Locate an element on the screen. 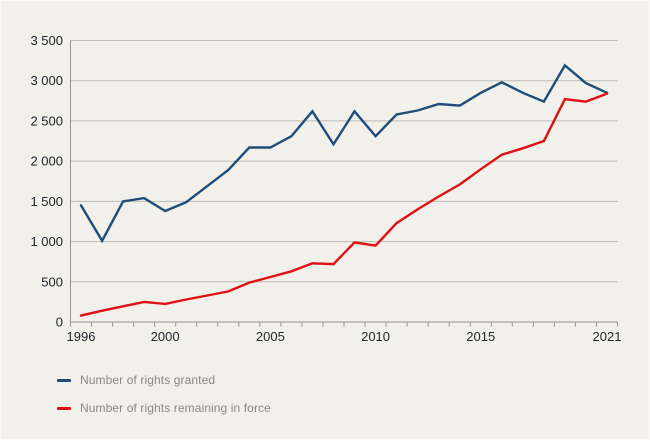 This screenshot has height=440, width=650. legend-item-rights-granted: Number of rights granted is located at coordinates (164, 380).